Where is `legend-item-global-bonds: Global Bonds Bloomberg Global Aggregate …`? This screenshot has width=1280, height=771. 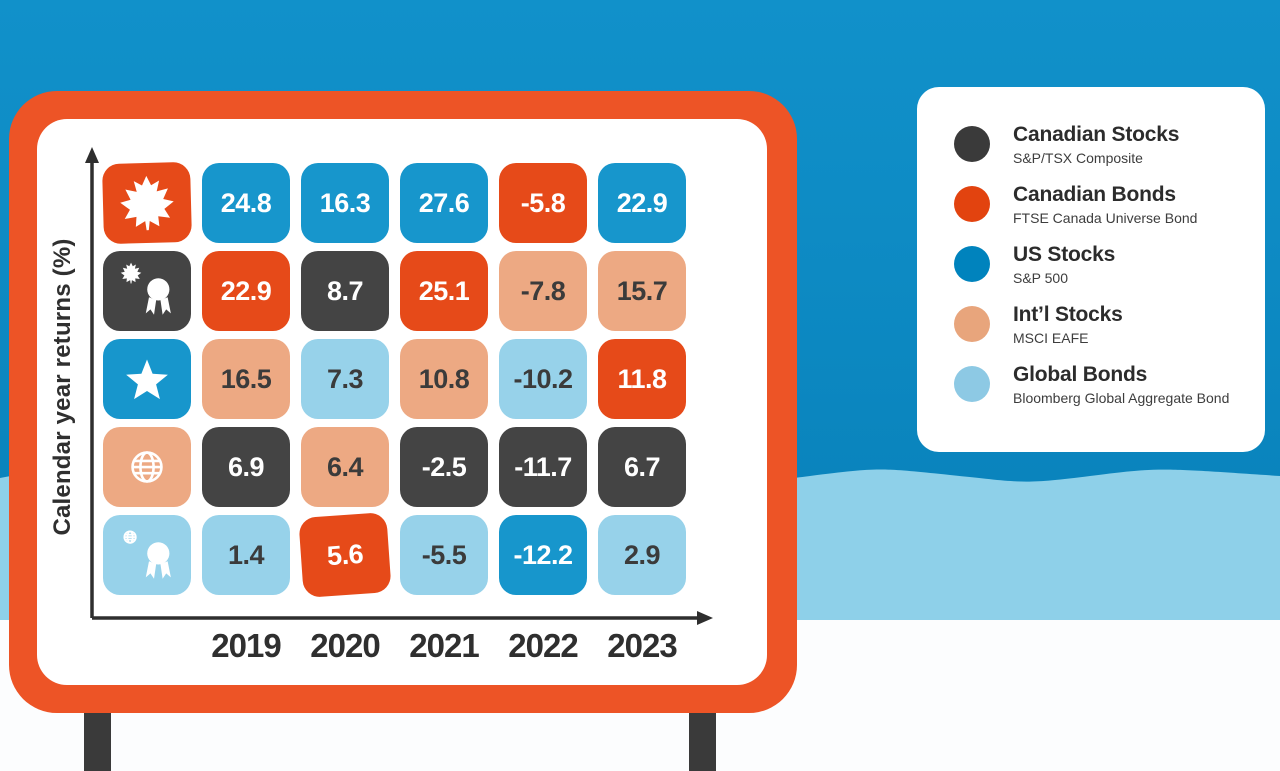 legend-item-global-bonds: Global Bonds Bloomberg Global Aggregate … is located at coordinates (1097, 385).